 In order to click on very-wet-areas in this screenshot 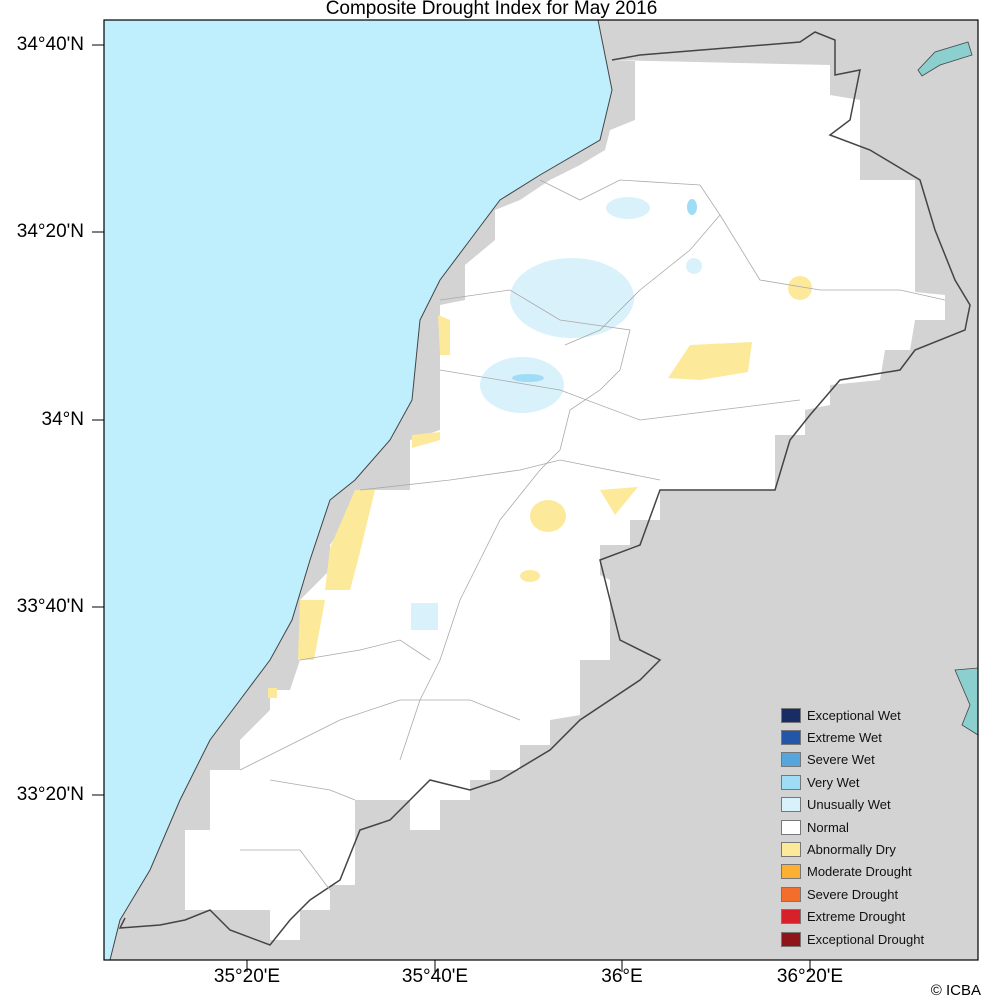, I will do `click(604, 290)`.